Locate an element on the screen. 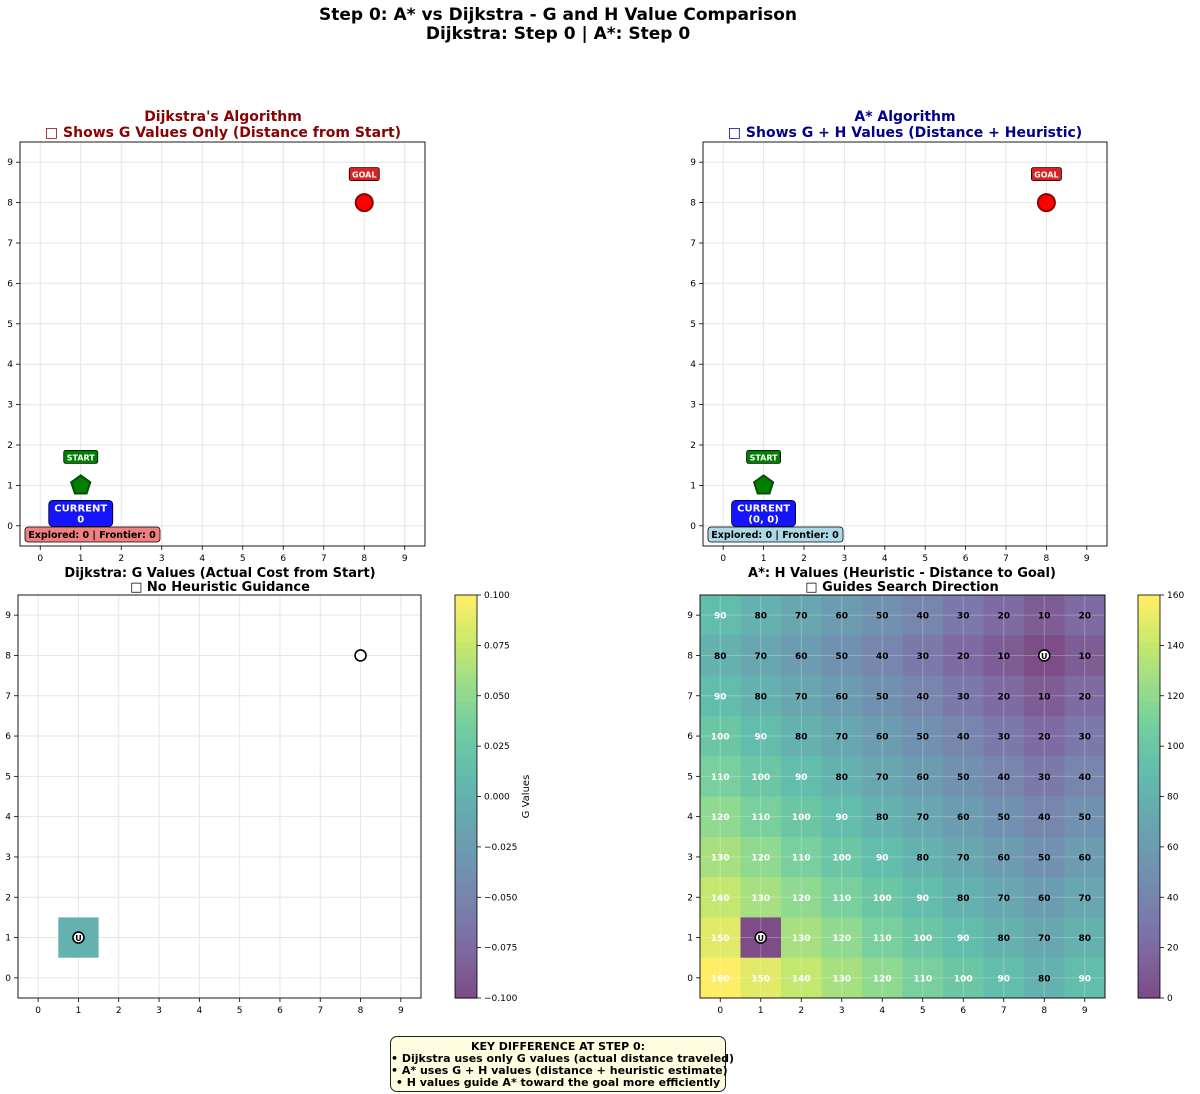 Image resolution: width=1200 pixels, height=1094 pixels. h-value-label: 120 is located at coordinates (882, 979).